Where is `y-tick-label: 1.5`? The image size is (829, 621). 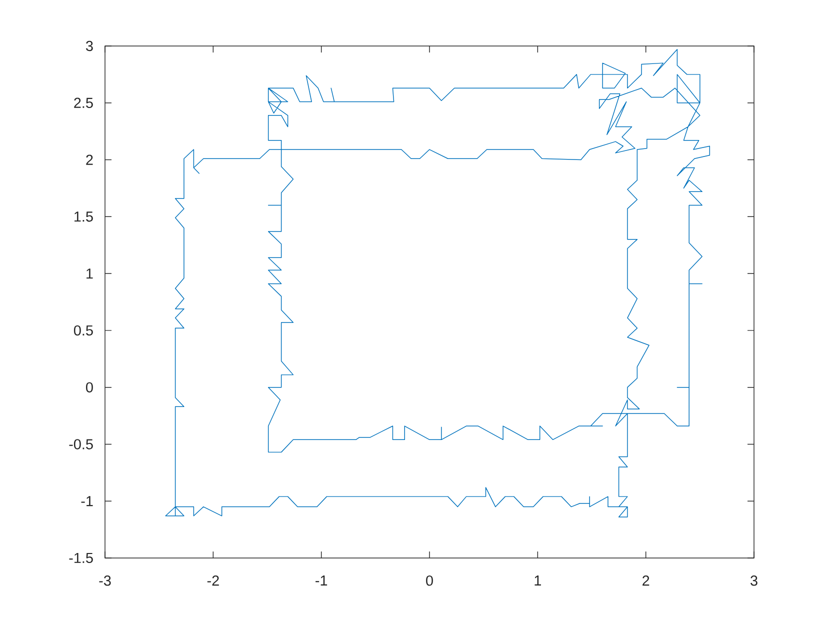 y-tick-label: 1.5 is located at coordinates (83, 217).